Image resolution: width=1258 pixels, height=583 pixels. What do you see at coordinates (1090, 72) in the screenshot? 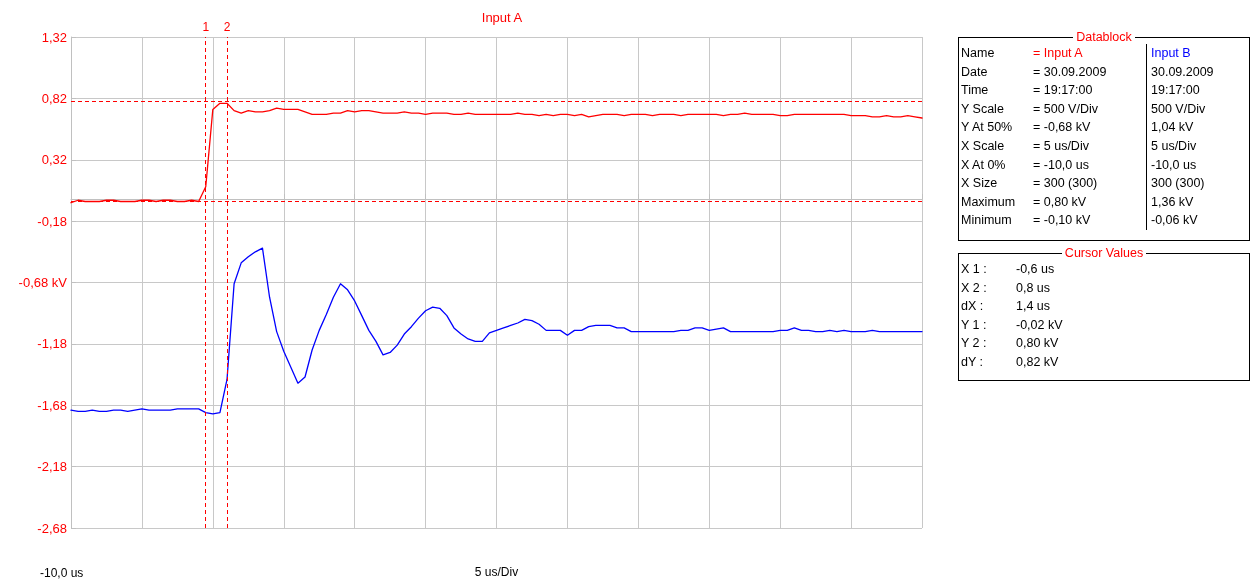
I see `text: = 30.09.2009` at bounding box center [1090, 72].